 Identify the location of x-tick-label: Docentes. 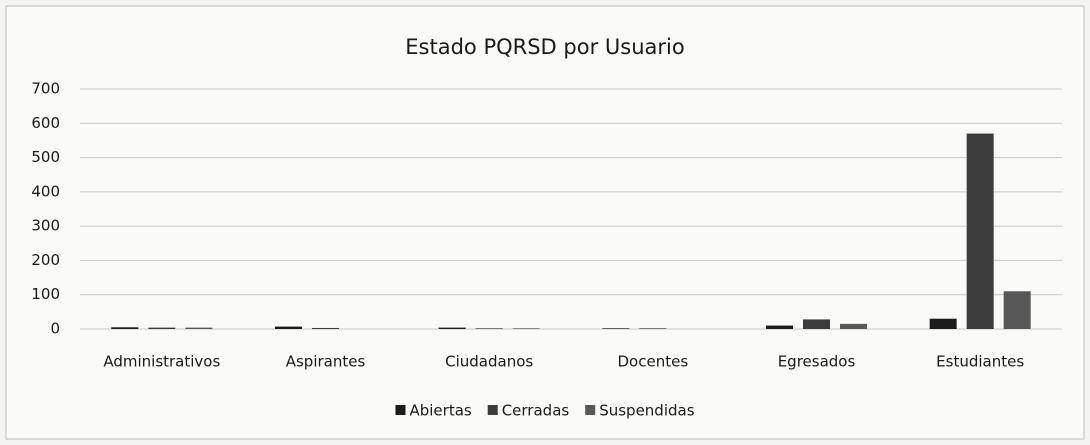
(653, 362).